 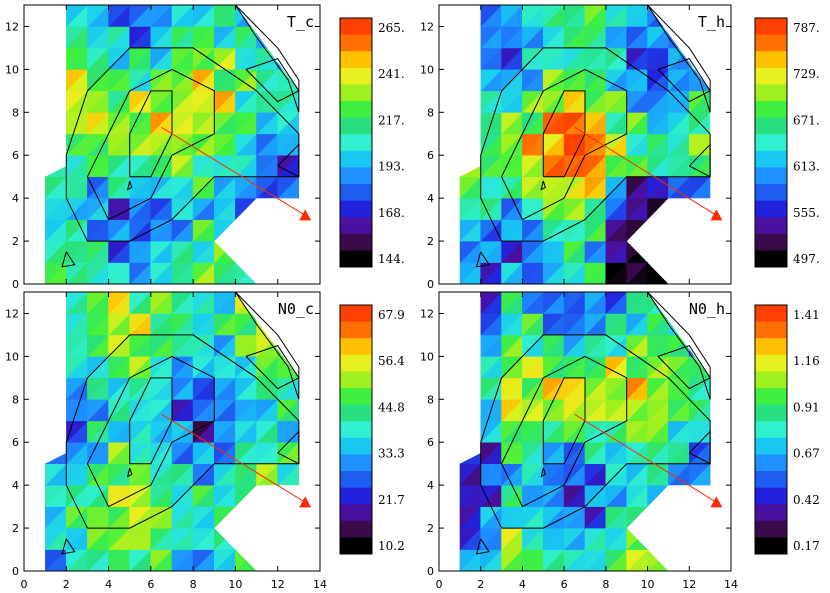 What do you see at coordinates (711, 22) in the screenshot?
I see `panel-title: T_h` at bounding box center [711, 22].